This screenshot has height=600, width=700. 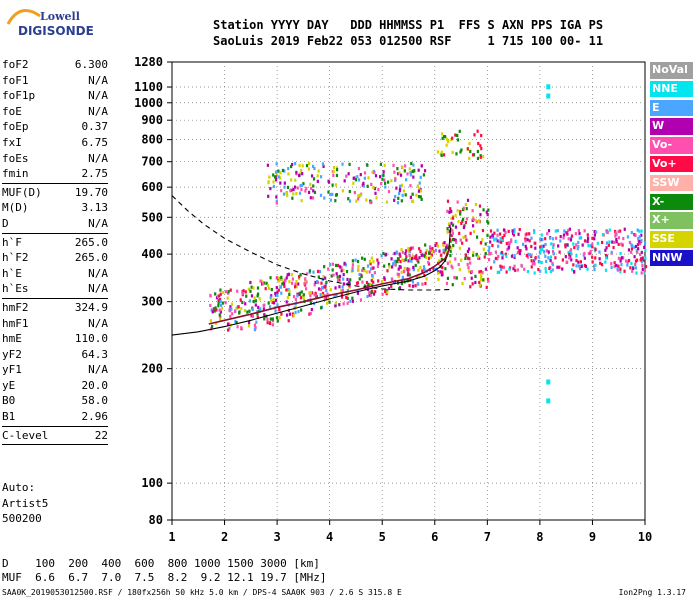 What do you see at coordinates (55, 174) in the screenshot?
I see `param-row-fmin: fmin 2.75` at bounding box center [55, 174].